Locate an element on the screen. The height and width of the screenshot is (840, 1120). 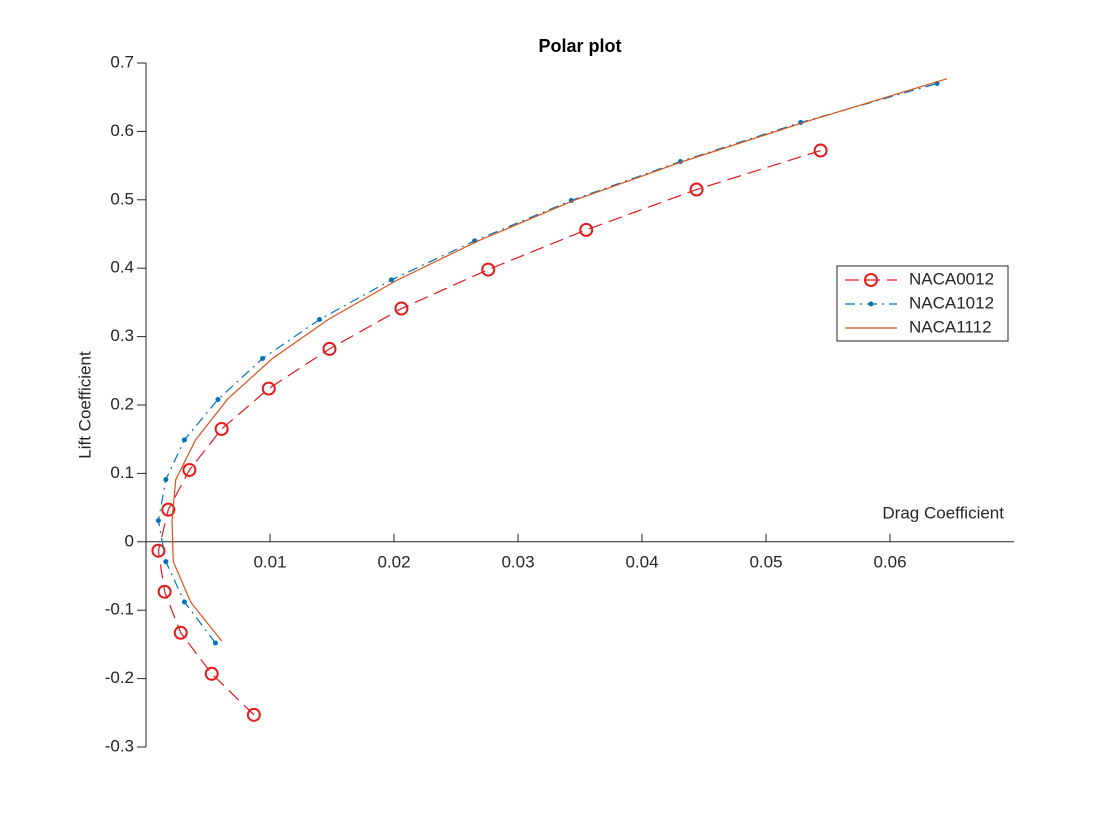
legend-label: NACA0012 is located at coordinates (951, 278).